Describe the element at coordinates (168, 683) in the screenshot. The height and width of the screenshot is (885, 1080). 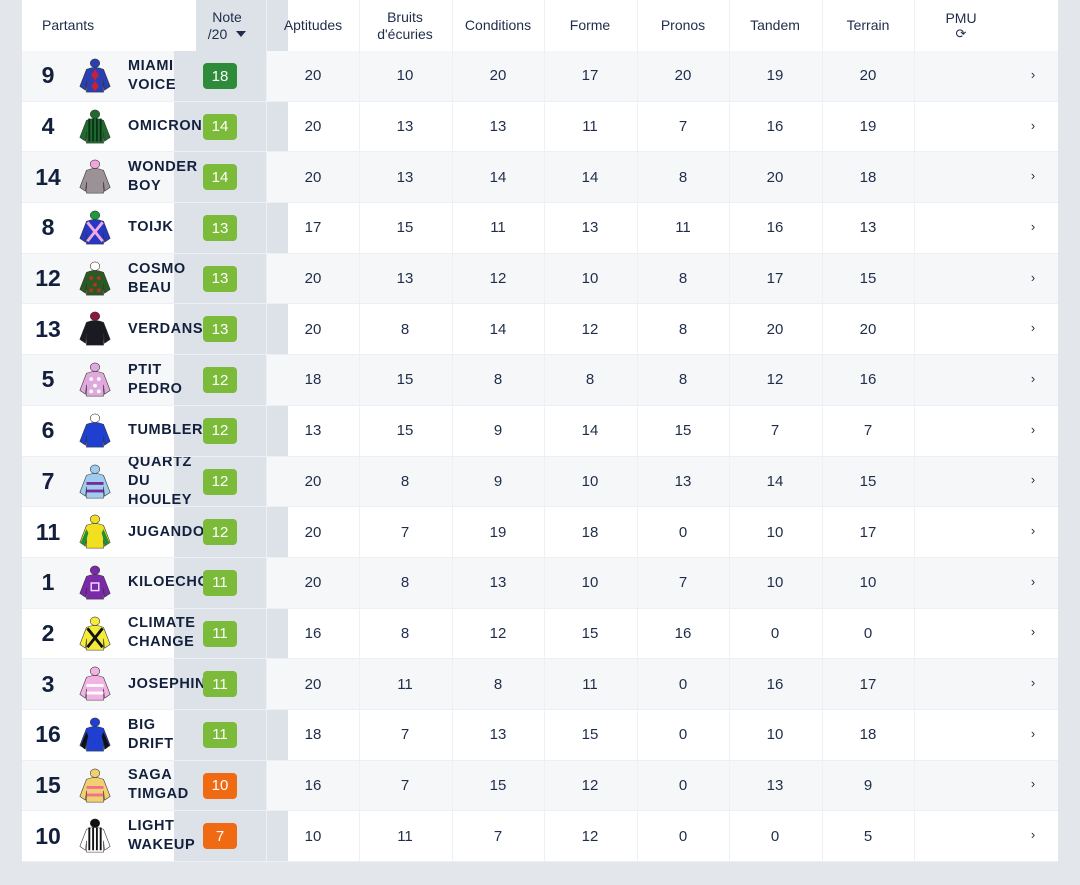
I see `horse-name: JOSEPHINE` at that location.